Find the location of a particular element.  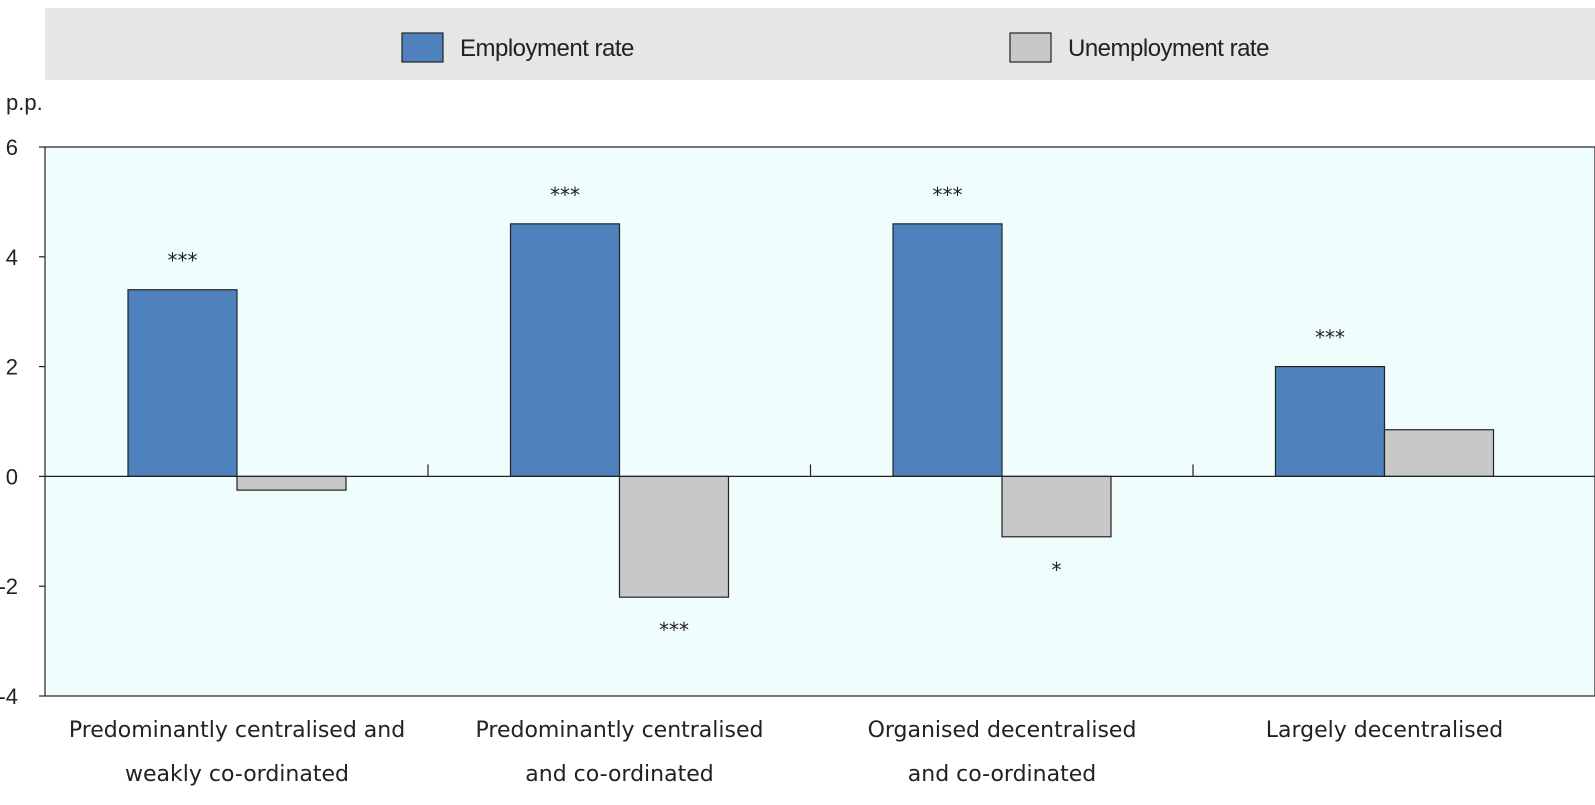

category-label: Predominantly centralised and is located at coordinates (237, 730).